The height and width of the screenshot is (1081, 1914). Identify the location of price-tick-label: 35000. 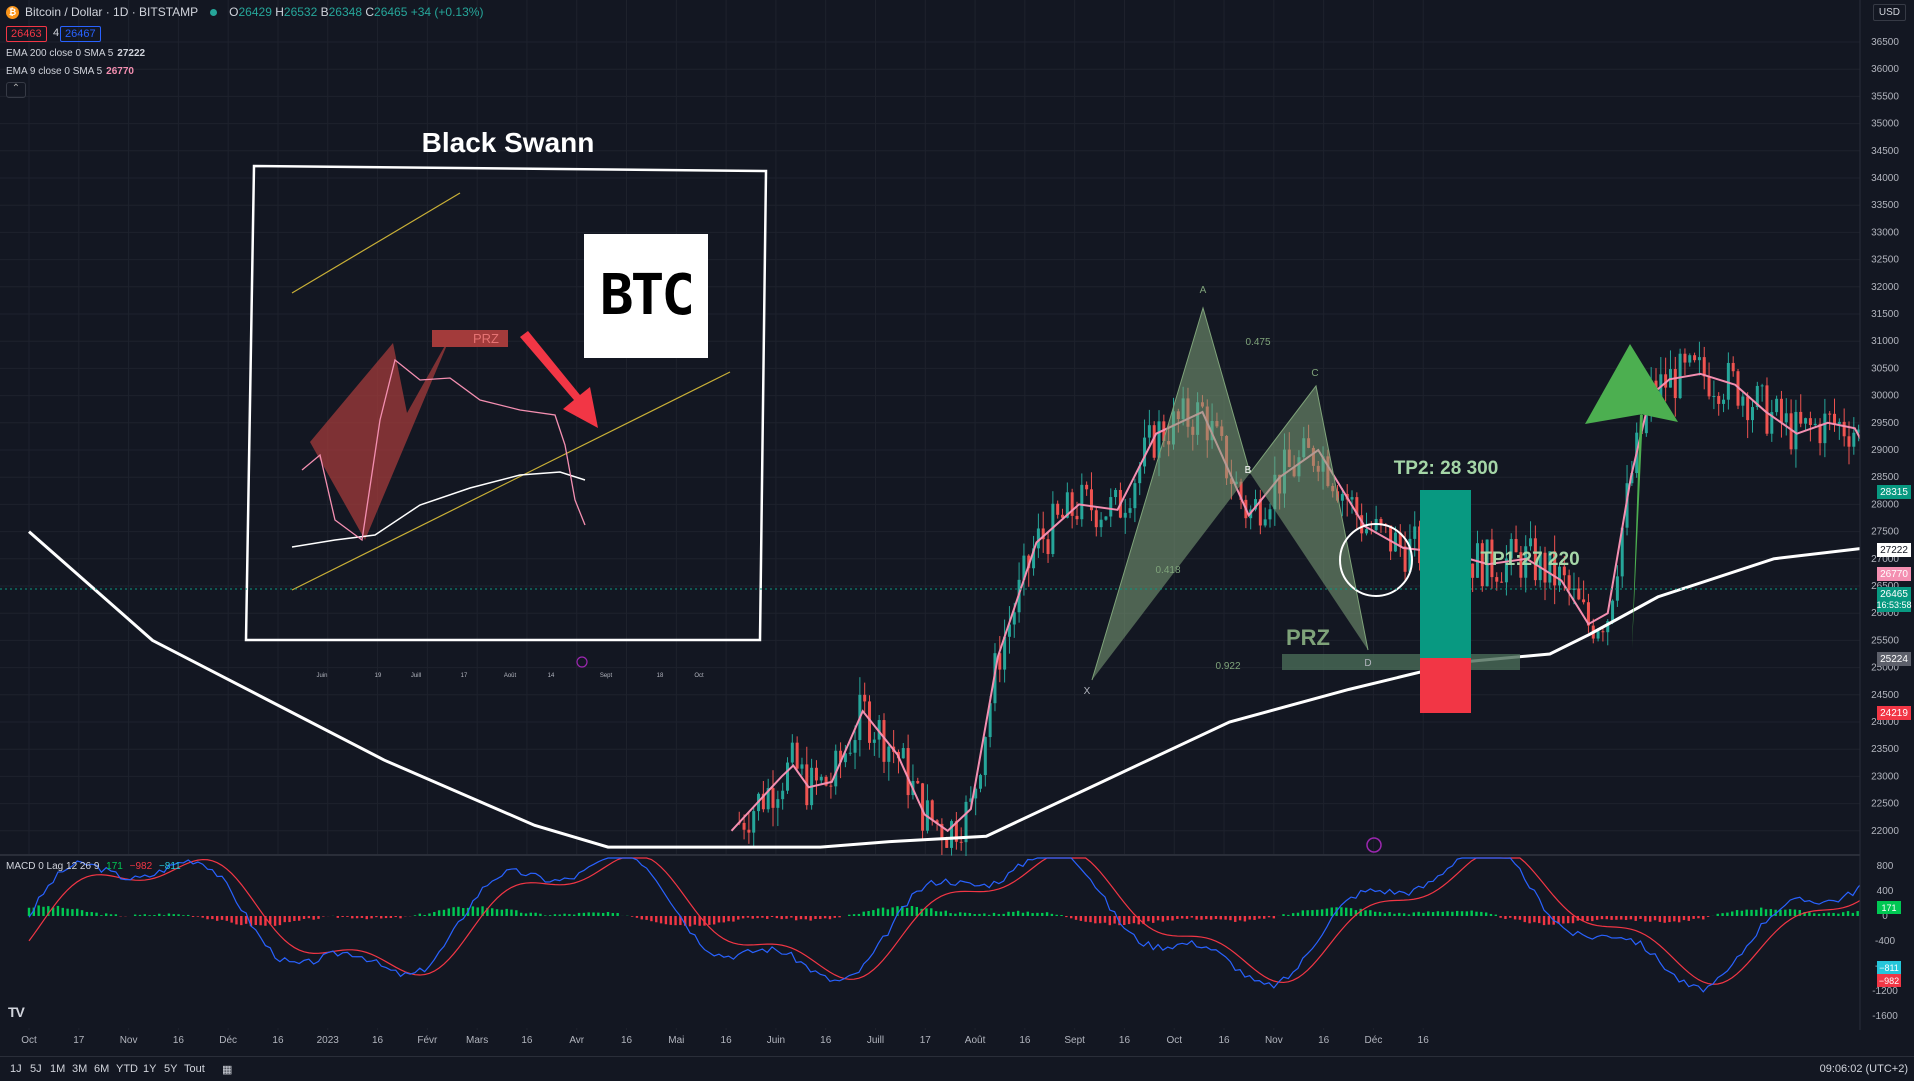
(1885, 124).